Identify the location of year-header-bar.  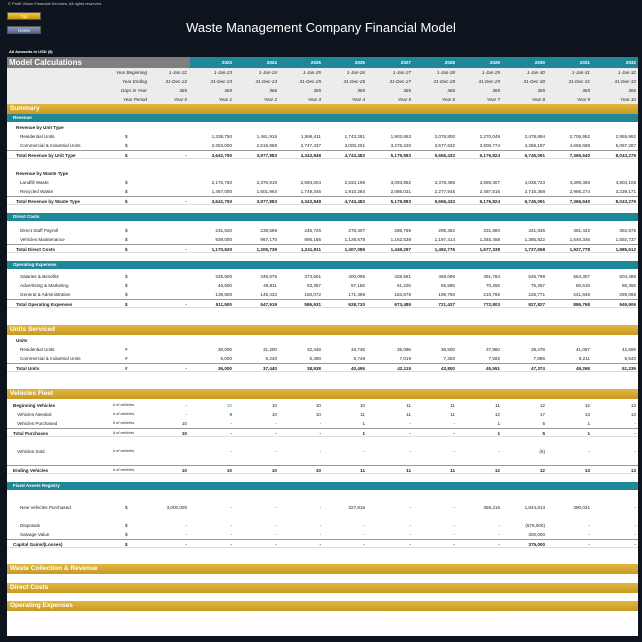
(414, 62).